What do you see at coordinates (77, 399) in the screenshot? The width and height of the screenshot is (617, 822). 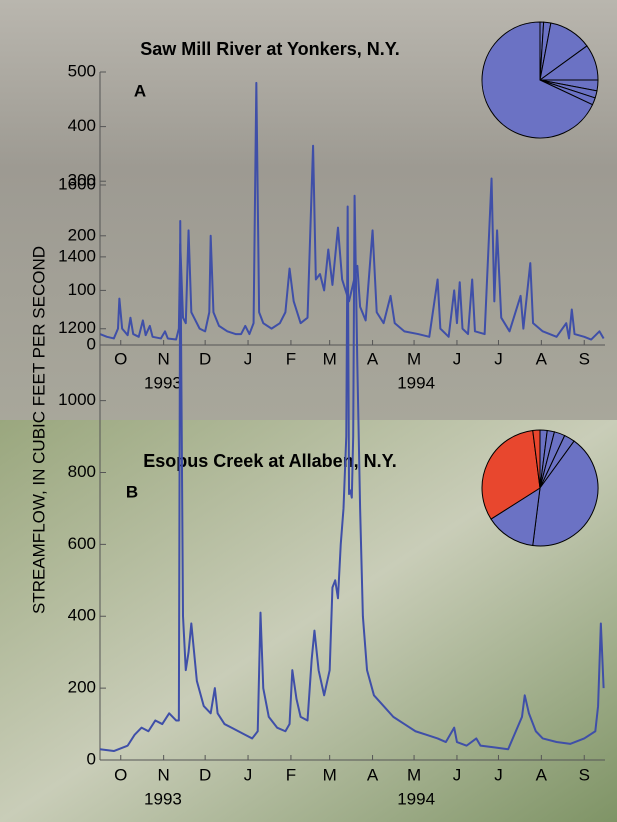 I see `y-tick-label: 1000` at bounding box center [77, 399].